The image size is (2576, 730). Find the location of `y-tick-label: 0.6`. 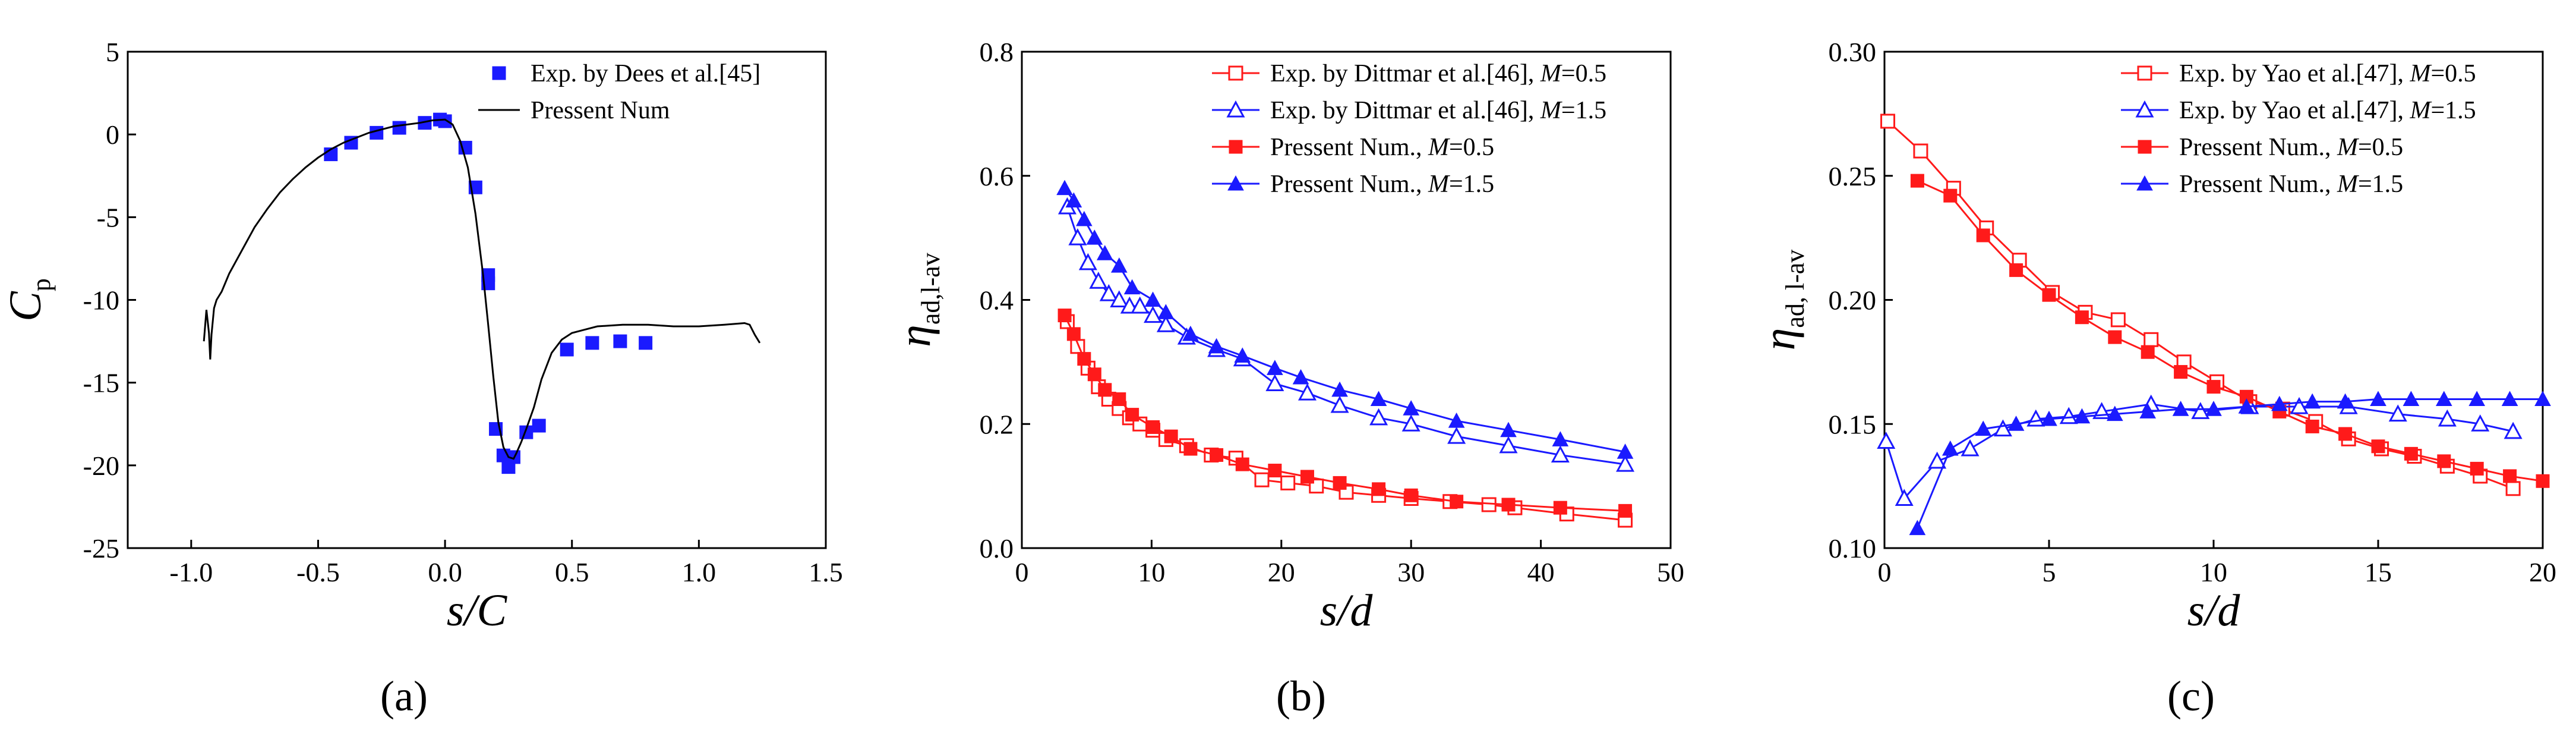

y-tick-label: 0.6 is located at coordinates (997, 176).